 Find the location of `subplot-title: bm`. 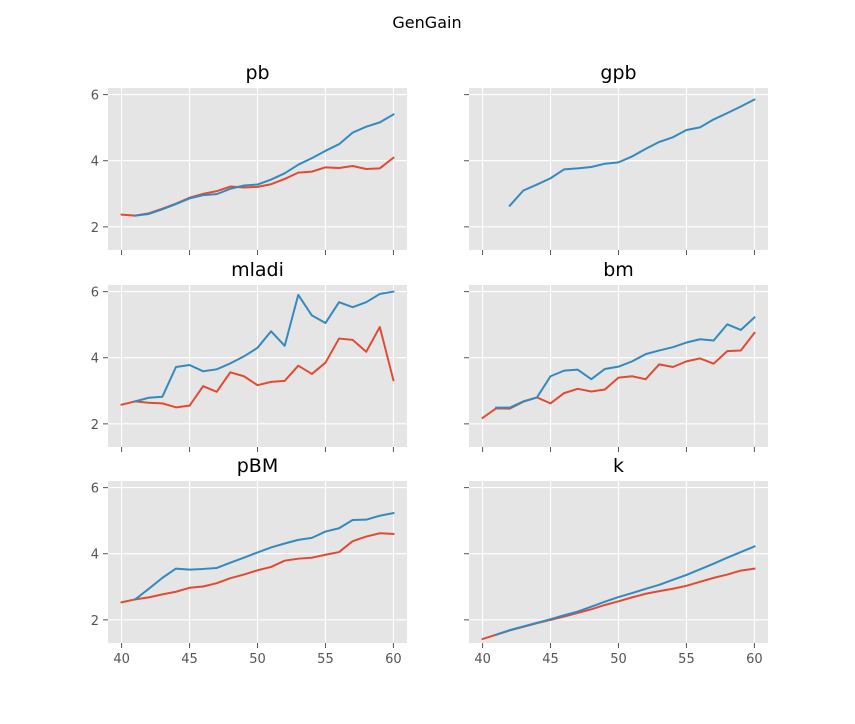

subplot-title: bm is located at coordinates (618, 270).